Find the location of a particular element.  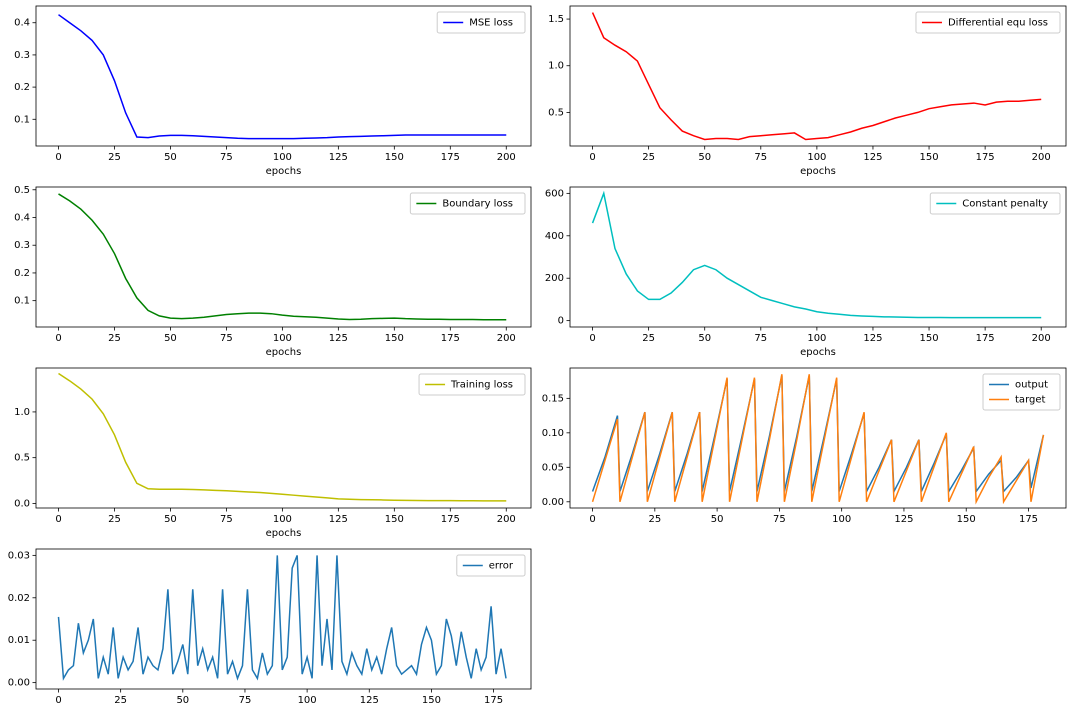

y-tick-label: 0.02 is located at coordinates (19, 598).